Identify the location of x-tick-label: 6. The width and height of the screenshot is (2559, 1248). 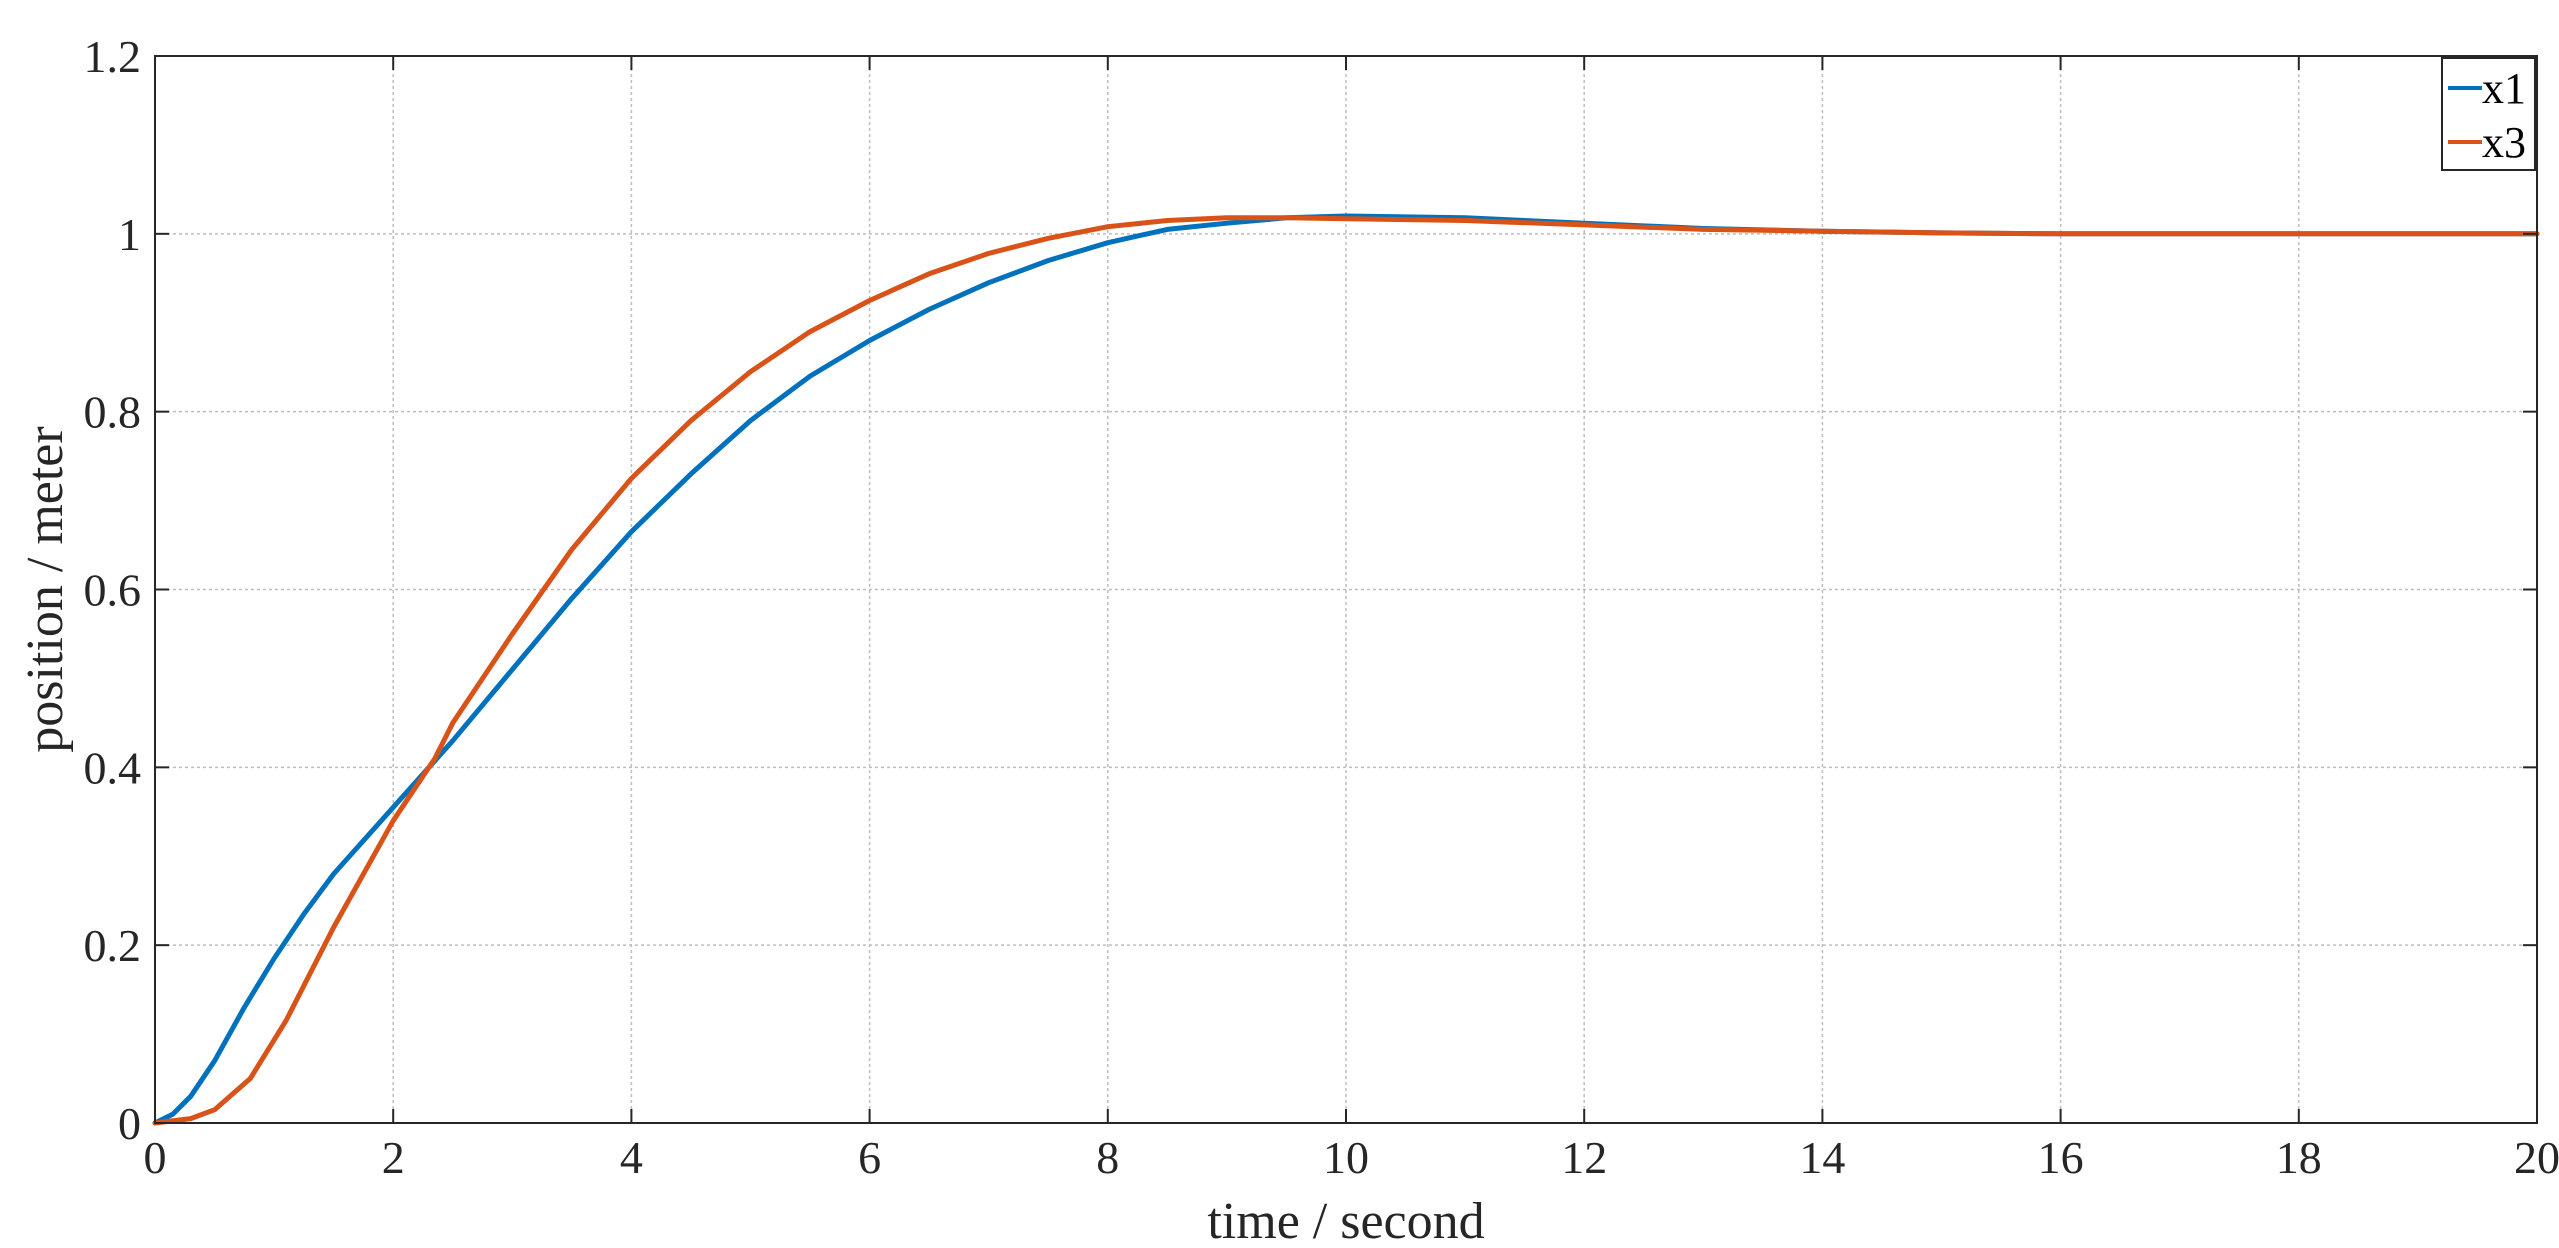
(869, 1157).